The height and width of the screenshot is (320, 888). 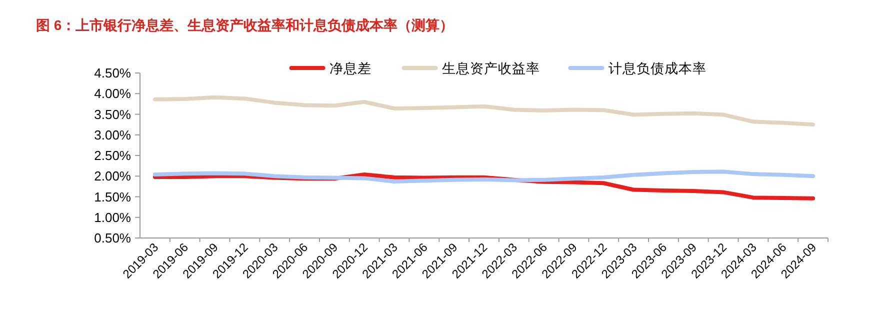 I want to click on y-tick-label: 1.00%, so click(x=113, y=217).